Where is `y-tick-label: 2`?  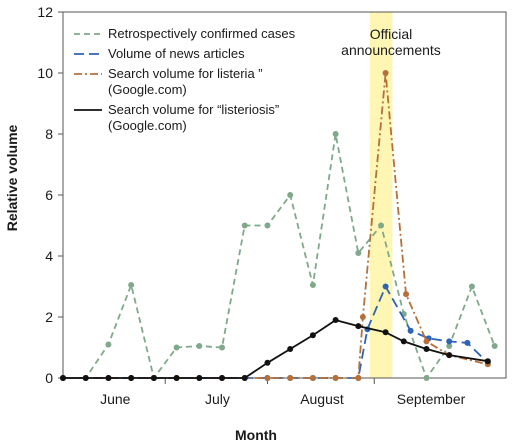
y-tick-label: 2 is located at coordinates (49, 317).